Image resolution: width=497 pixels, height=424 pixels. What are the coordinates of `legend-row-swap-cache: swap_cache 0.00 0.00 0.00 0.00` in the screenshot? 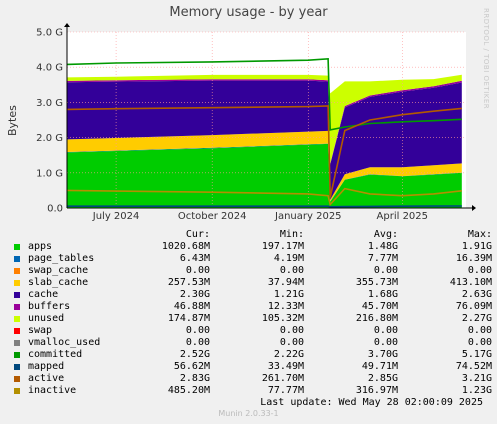 It's located at (252, 271).